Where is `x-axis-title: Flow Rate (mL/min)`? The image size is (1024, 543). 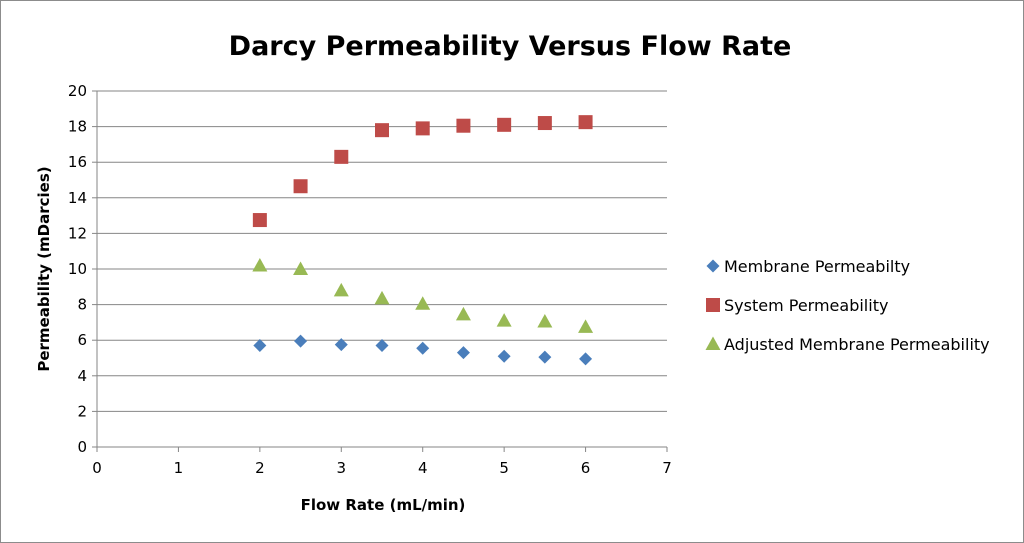
x-axis-title: Flow Rate (mL/min) is located at coordinates (383, 505).